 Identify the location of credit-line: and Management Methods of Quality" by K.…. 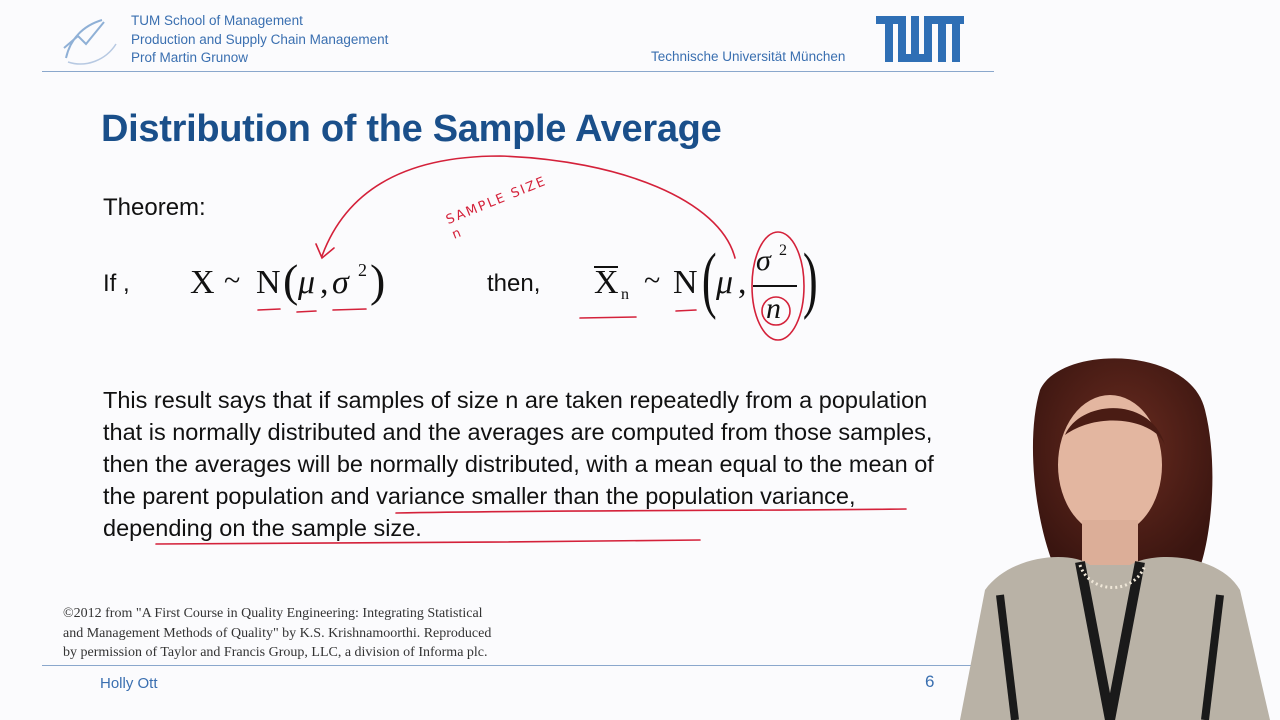
(277, 633).